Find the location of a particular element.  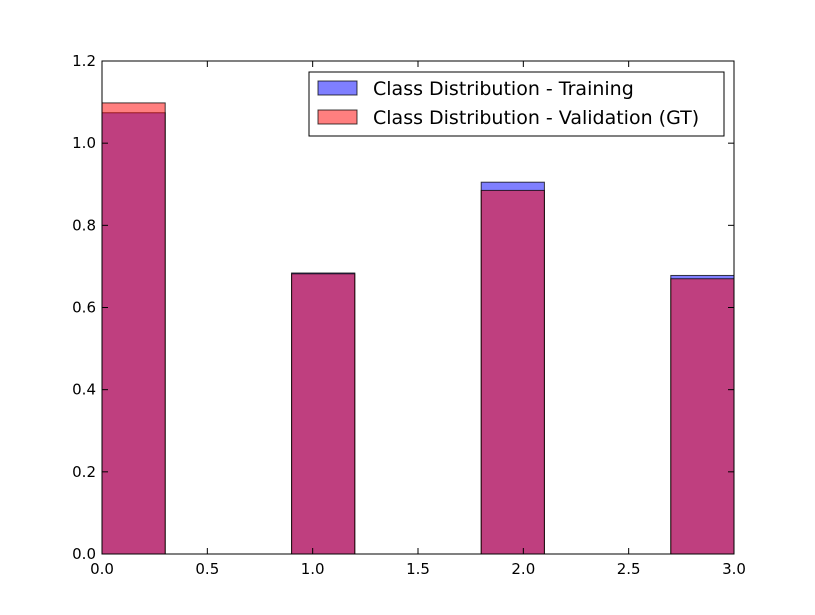

y-tick-label: 0.4 is located at coordinates (84, 390).